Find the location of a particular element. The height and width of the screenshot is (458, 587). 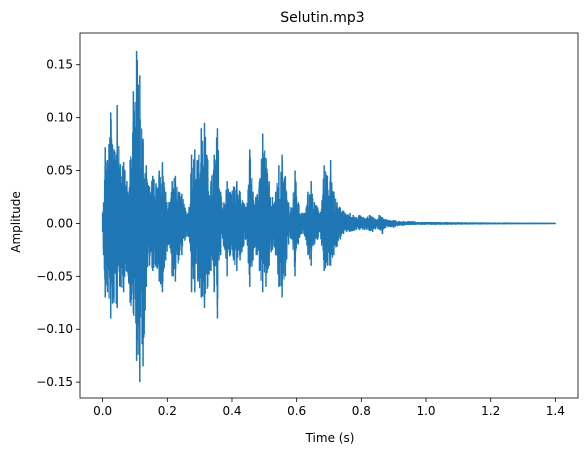

y-tick-label-5: 0.10 is located at coordinates (59, 118).